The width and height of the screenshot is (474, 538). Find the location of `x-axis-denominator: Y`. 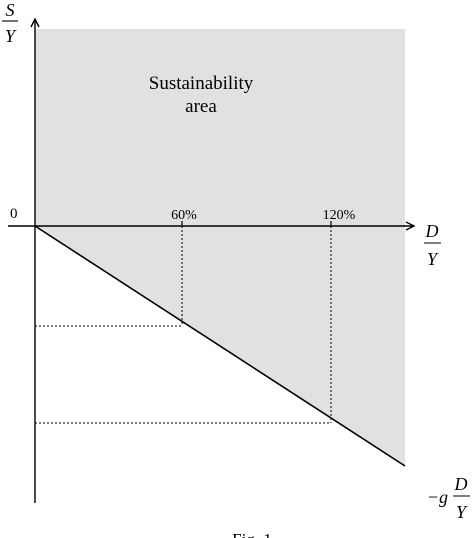

x-axis-denominator: Y is located at coordinates (433, 259).